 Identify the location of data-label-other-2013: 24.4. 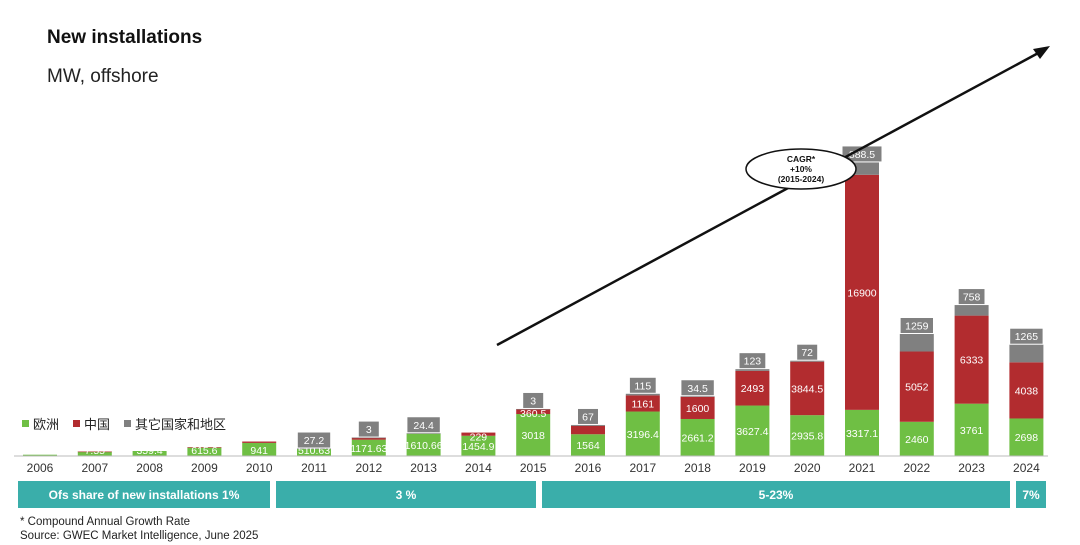
(423, 426).